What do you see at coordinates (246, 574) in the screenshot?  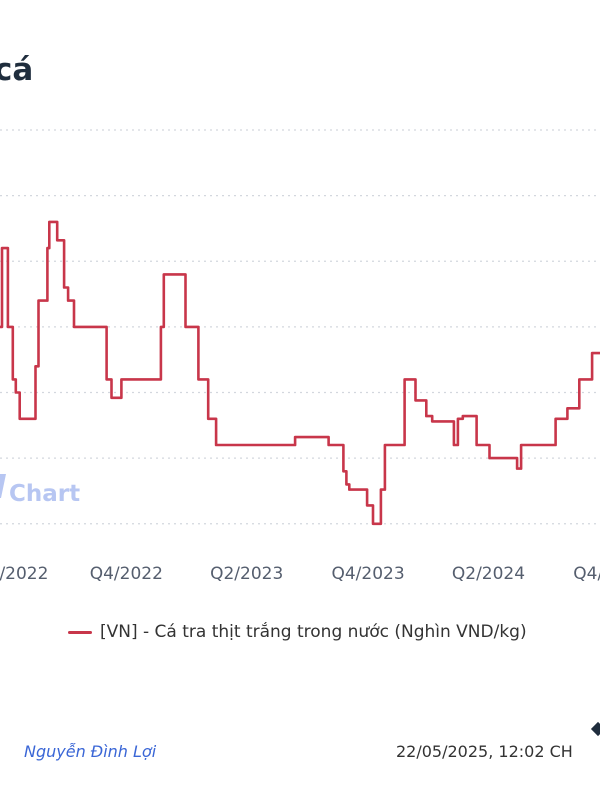 I see `x-tick-label-2: Q2/2023` at bounding box center [246, 574].